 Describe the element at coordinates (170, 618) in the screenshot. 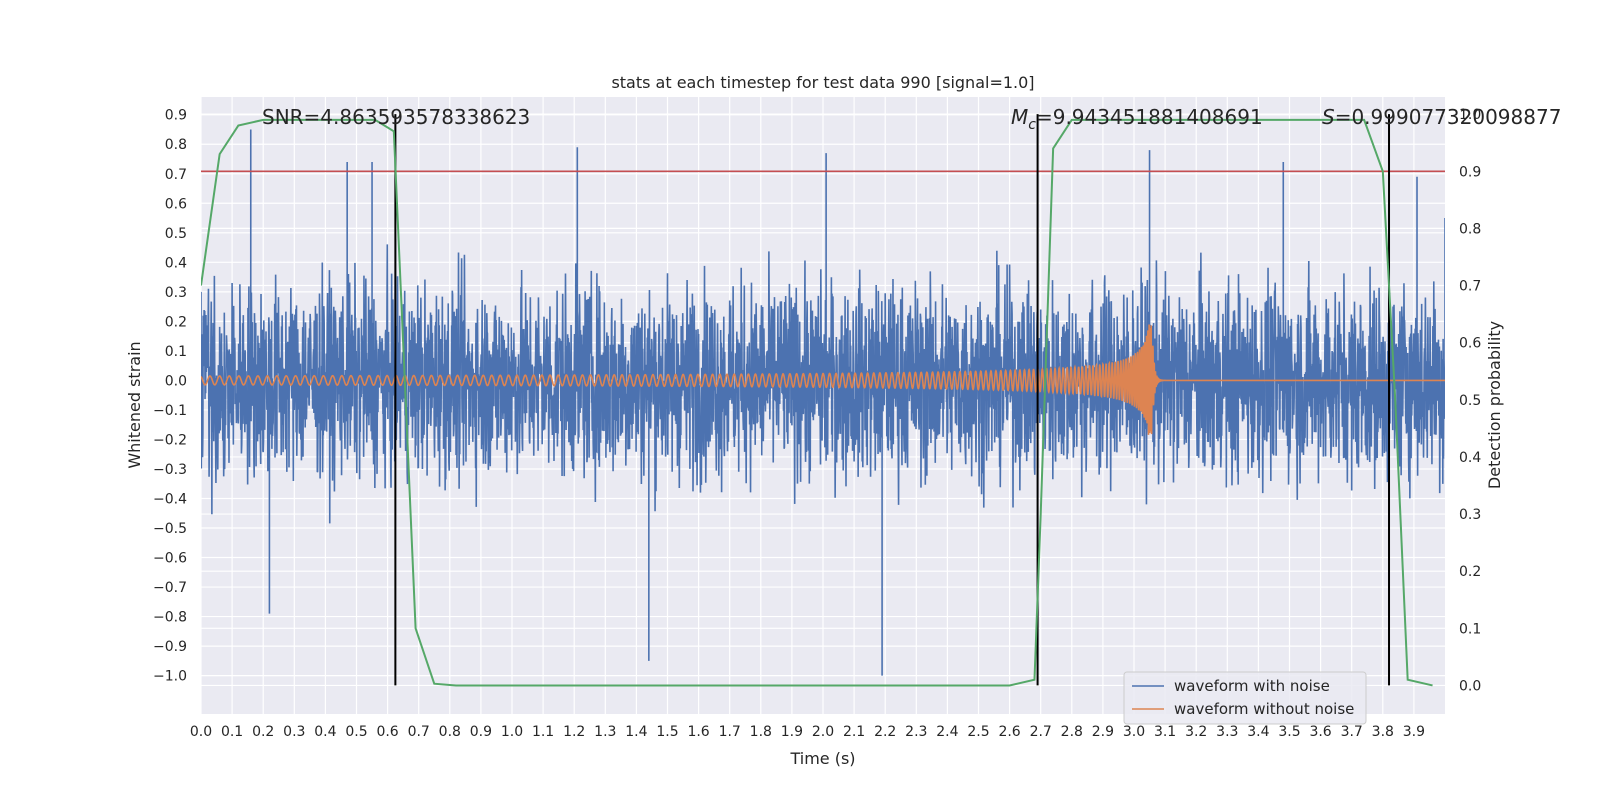

I see `y-tick-label: −0.8` at that location.